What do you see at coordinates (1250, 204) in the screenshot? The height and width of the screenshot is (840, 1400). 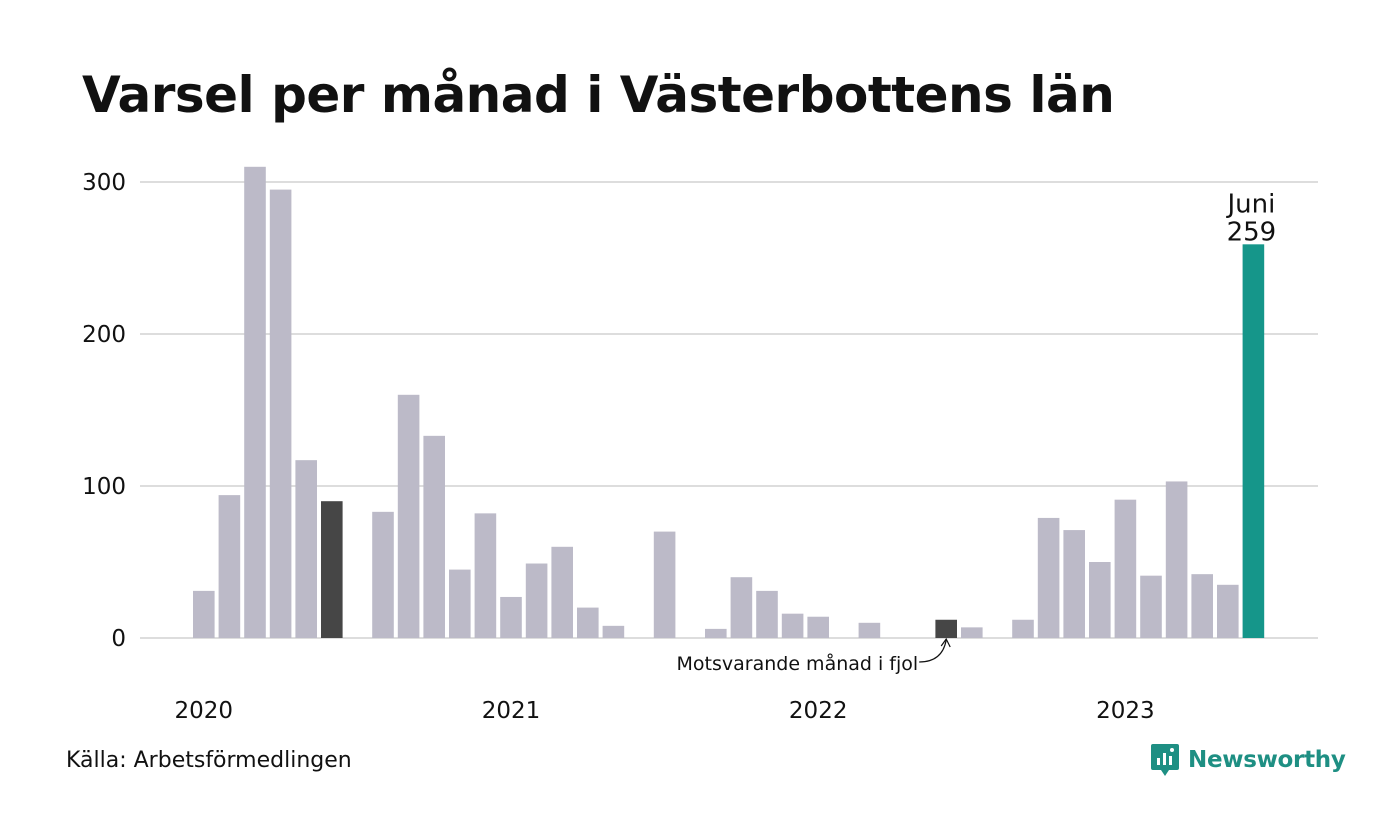 I see `current-month-label: Juni` at bounding box center [1250, 204].